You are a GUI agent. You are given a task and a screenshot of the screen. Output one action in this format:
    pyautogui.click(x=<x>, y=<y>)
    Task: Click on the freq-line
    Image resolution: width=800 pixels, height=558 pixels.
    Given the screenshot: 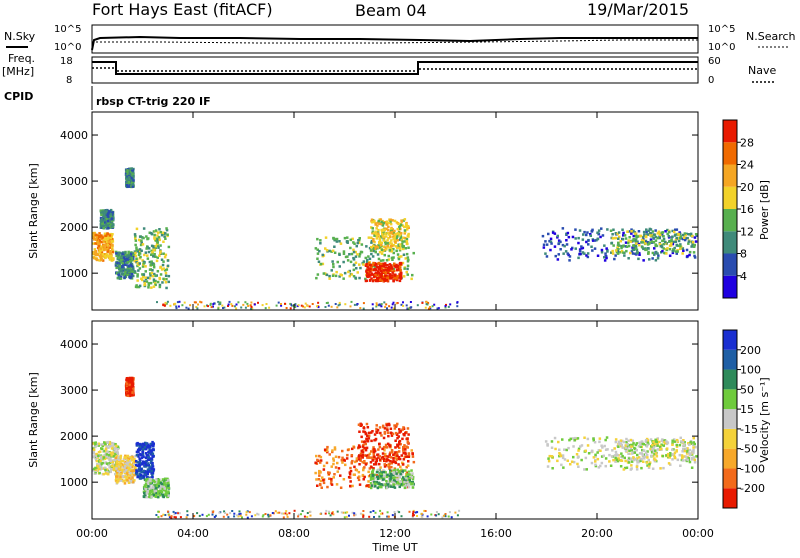 What is the action you would take?
    pyautogui.click(x=395, y=68)
    